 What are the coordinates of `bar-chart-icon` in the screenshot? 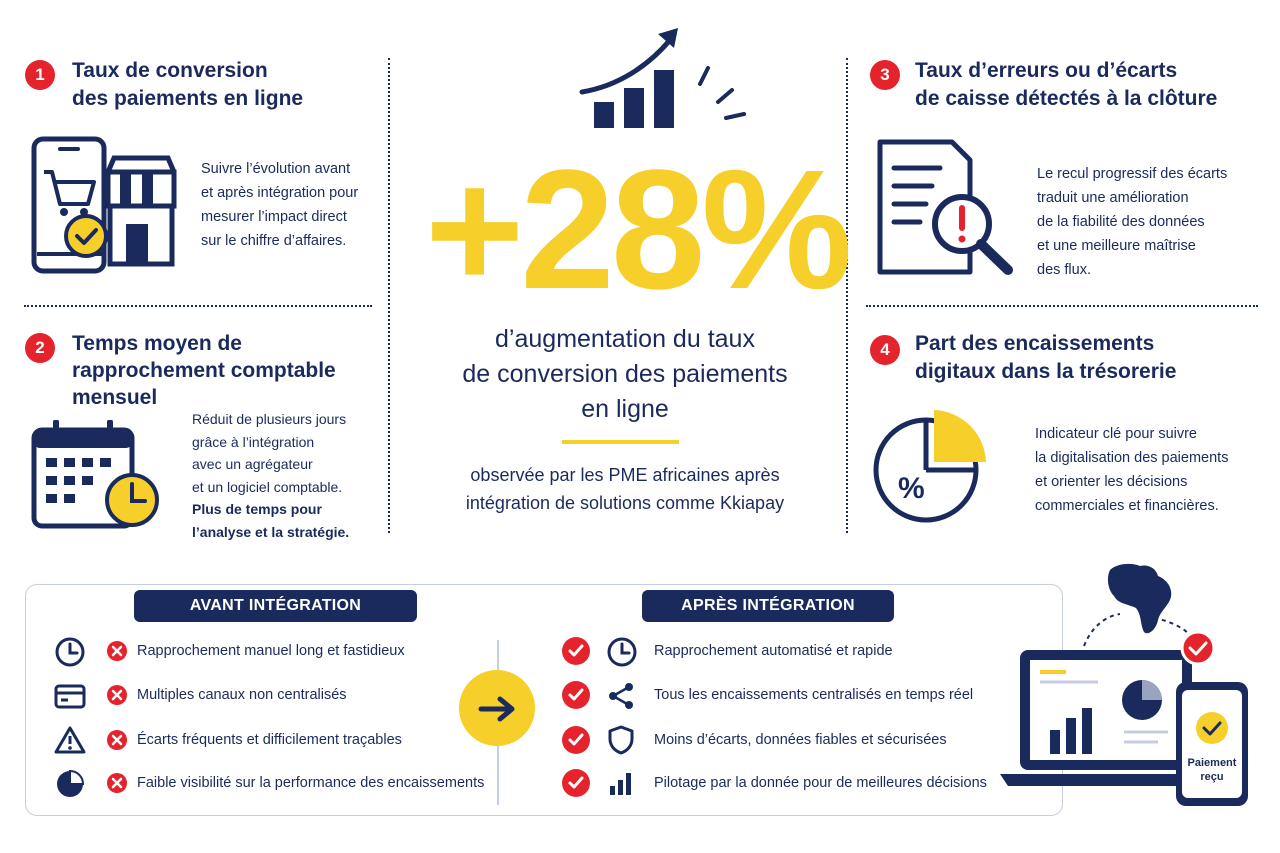 It's located at (620, 784).